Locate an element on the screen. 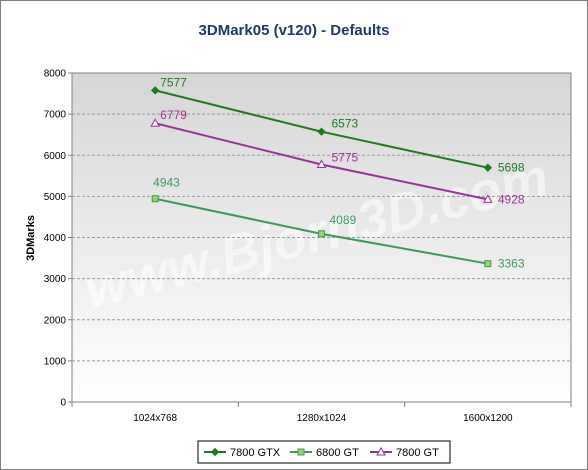 This screenshot has width=588, height=470. data-label: 5775 is located at coordinates (345, 158).